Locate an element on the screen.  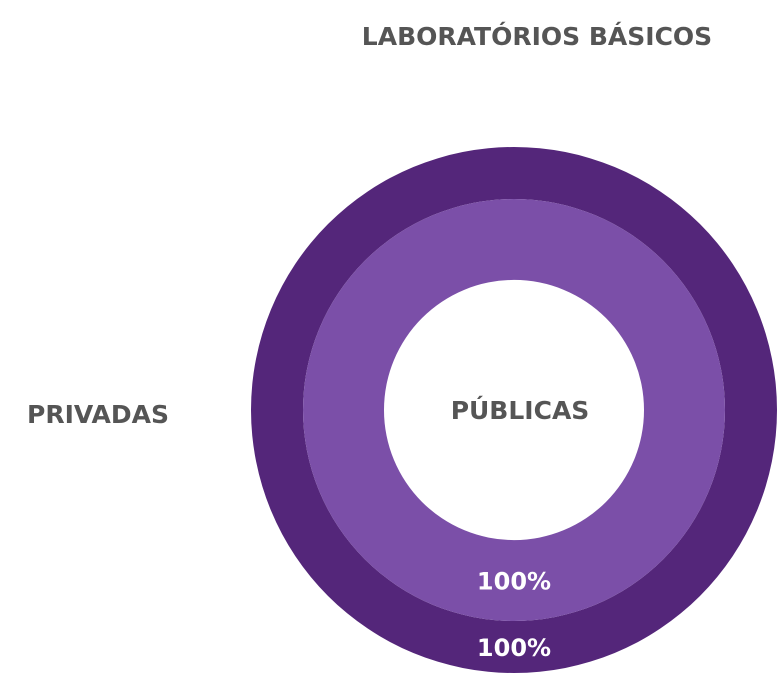
legend-label: PRIVADAS is located at coordinates (98, 414).